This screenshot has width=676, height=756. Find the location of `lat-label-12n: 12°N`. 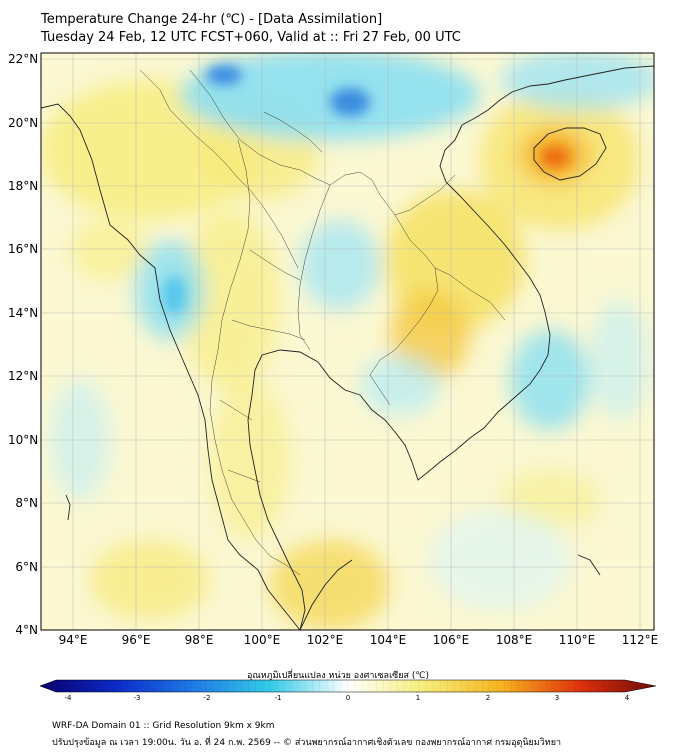

lat-label-12n: 12°N is located at coordinates (23, 376).